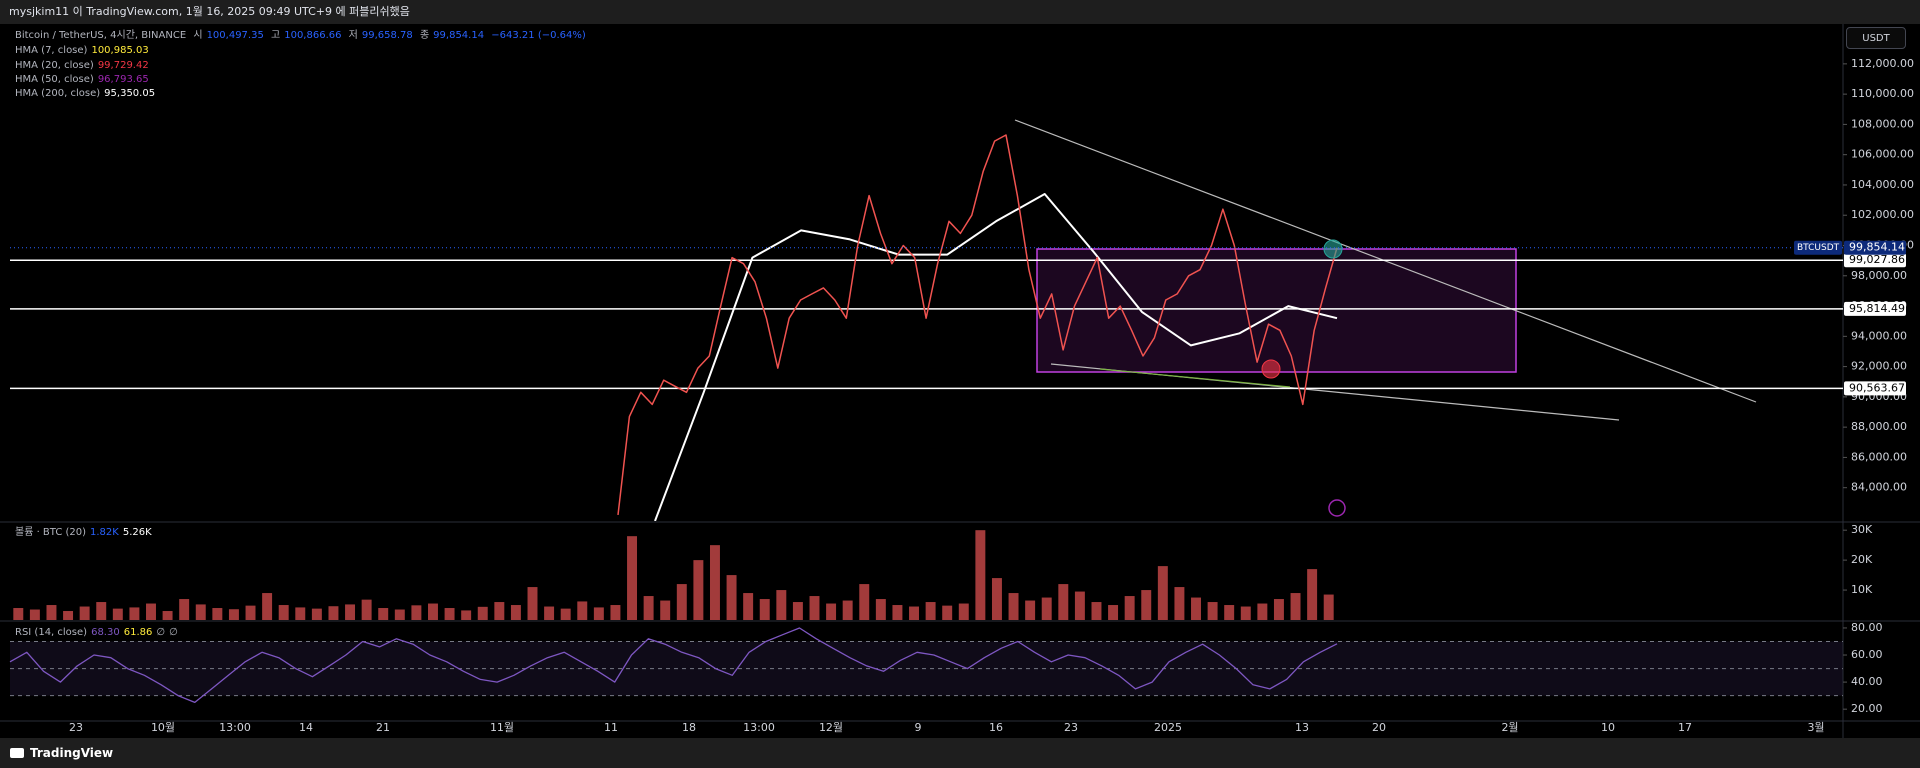 Image resolution: width=1920 pixels, height=768 pixels. Describe the element at coordinates (502, 727) in the screenshot. I see `x-tick-label: 11월` at that location.